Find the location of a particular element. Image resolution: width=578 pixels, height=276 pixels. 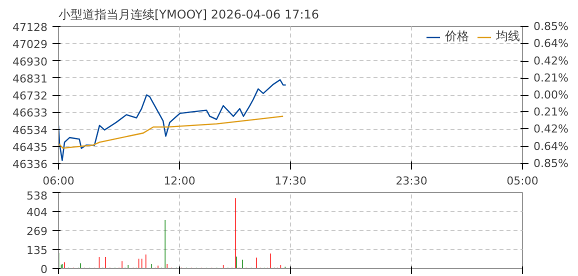

y-tick-label: 538 is located at coordinates (37, 196).